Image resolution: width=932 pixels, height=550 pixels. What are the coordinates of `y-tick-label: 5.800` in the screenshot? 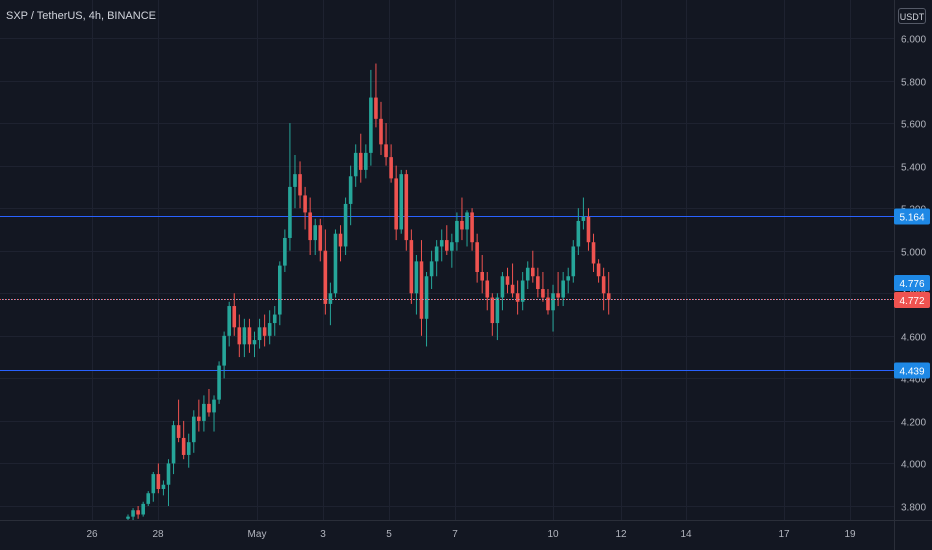 It's located at (913, 83).